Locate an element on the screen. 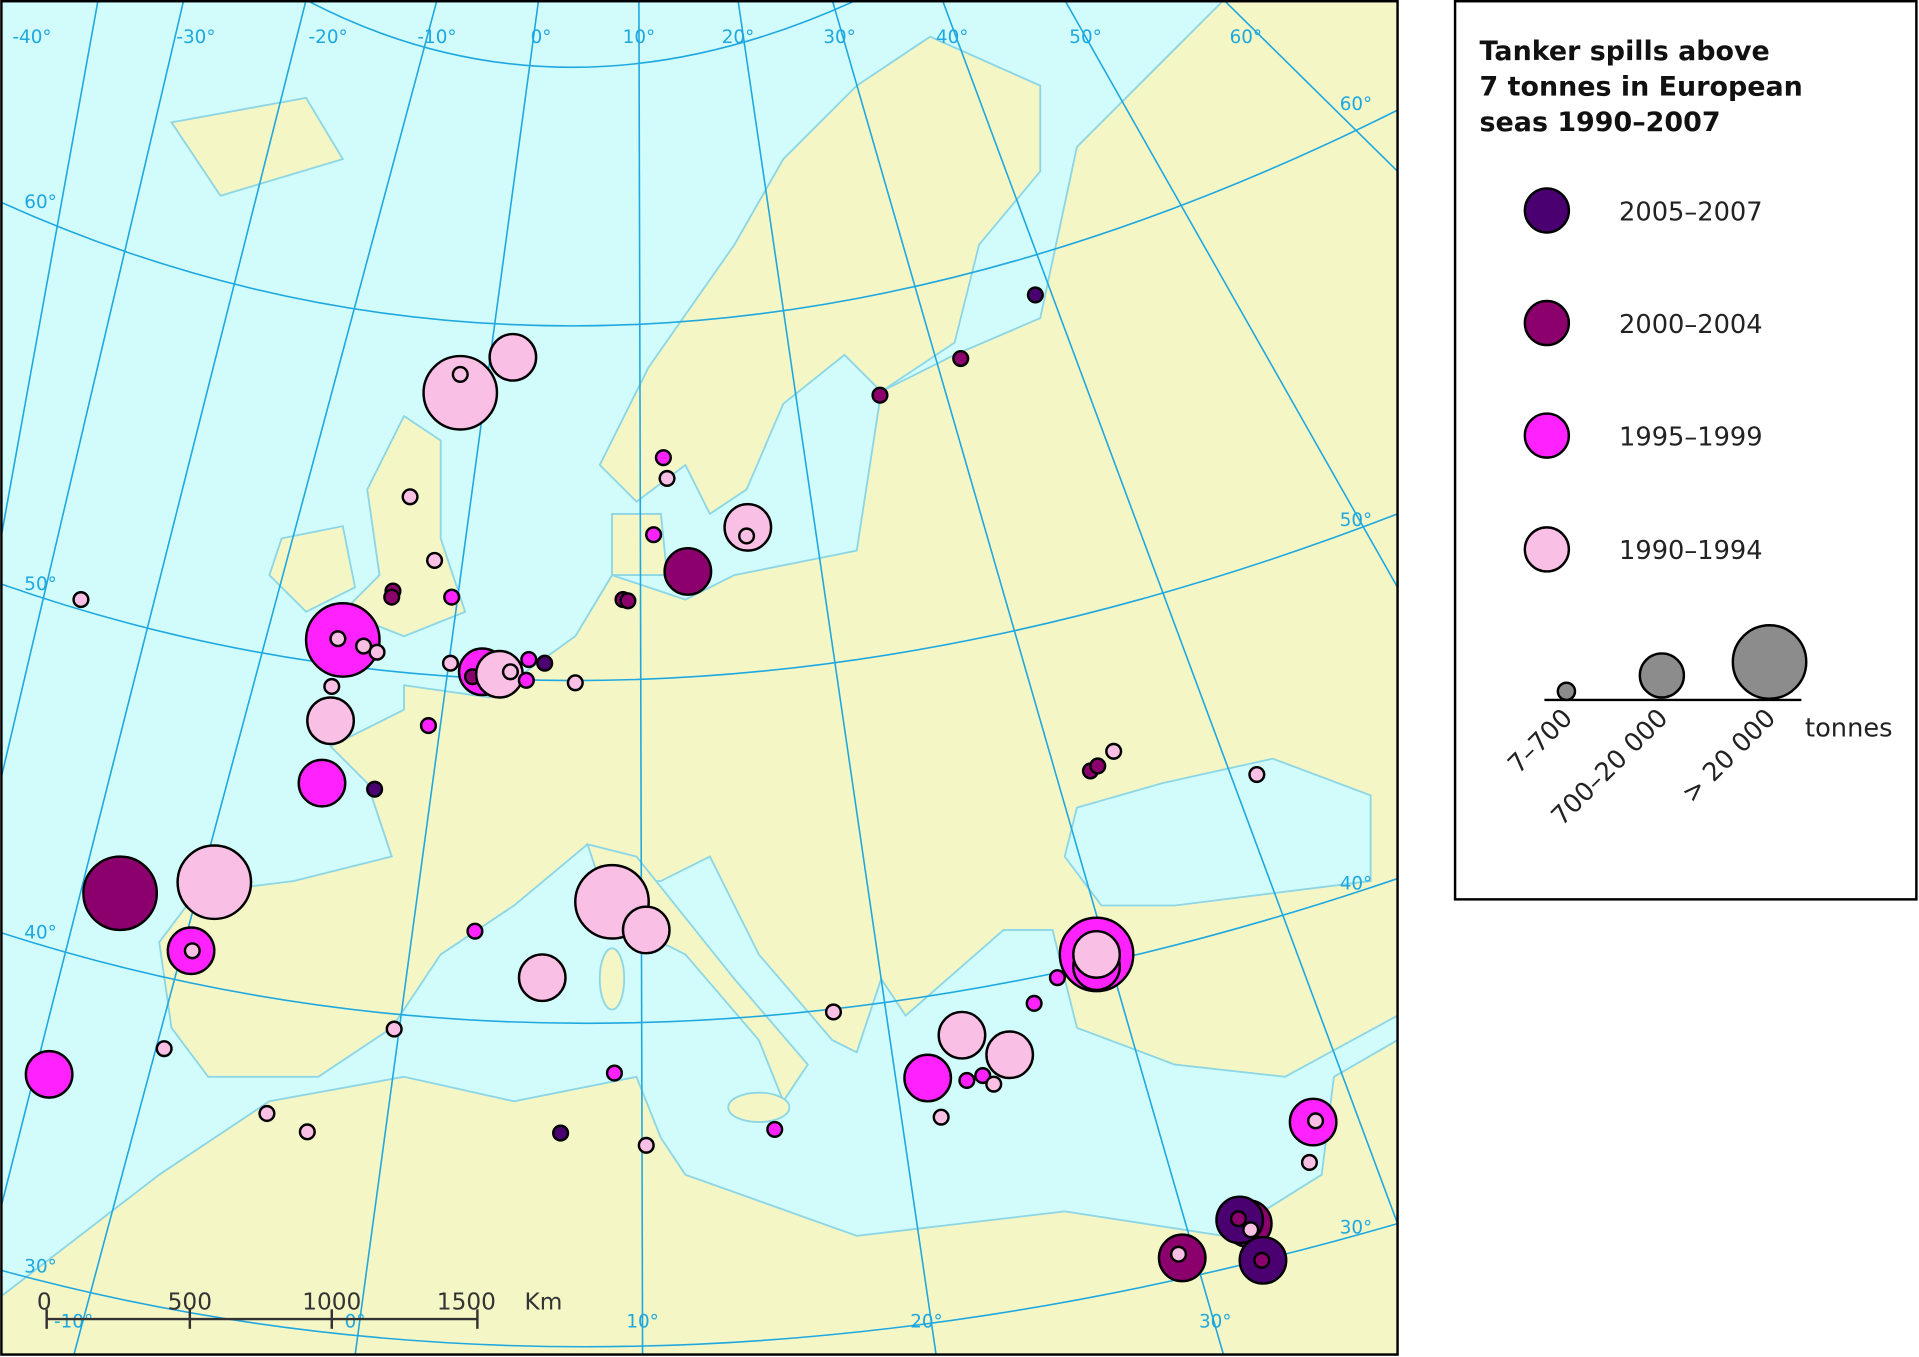 The image size is (1919, 1357). black-sea is located at coordinates (1217, 832).